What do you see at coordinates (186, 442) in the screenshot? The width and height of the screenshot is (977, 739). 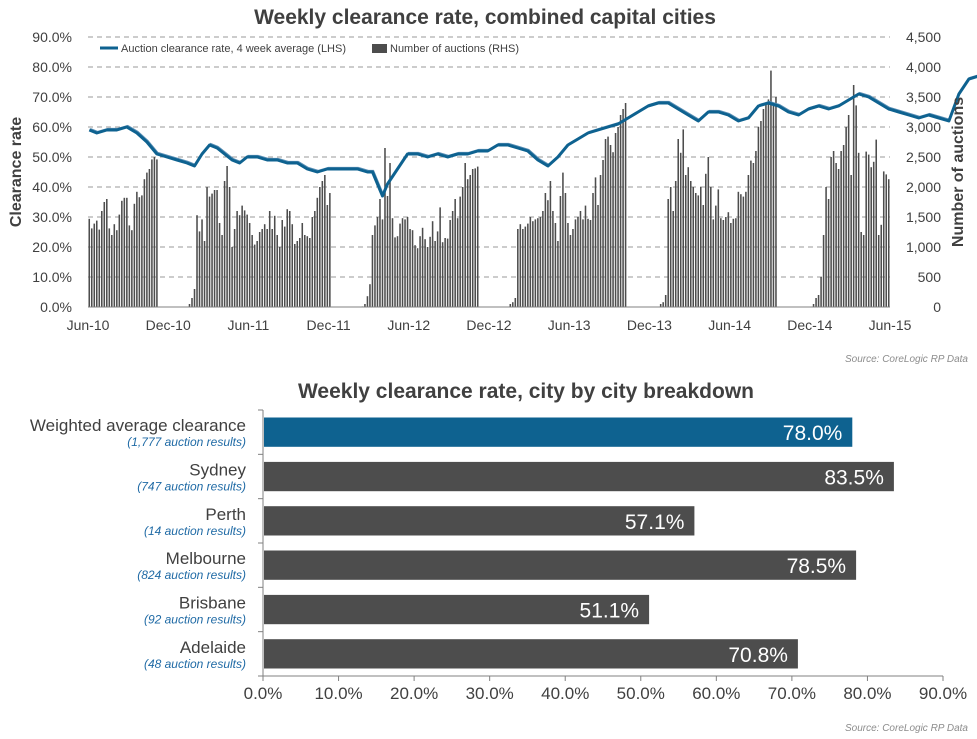 I see `city-results-count: (1,777 auction results)` at bounding box center [186, 442].